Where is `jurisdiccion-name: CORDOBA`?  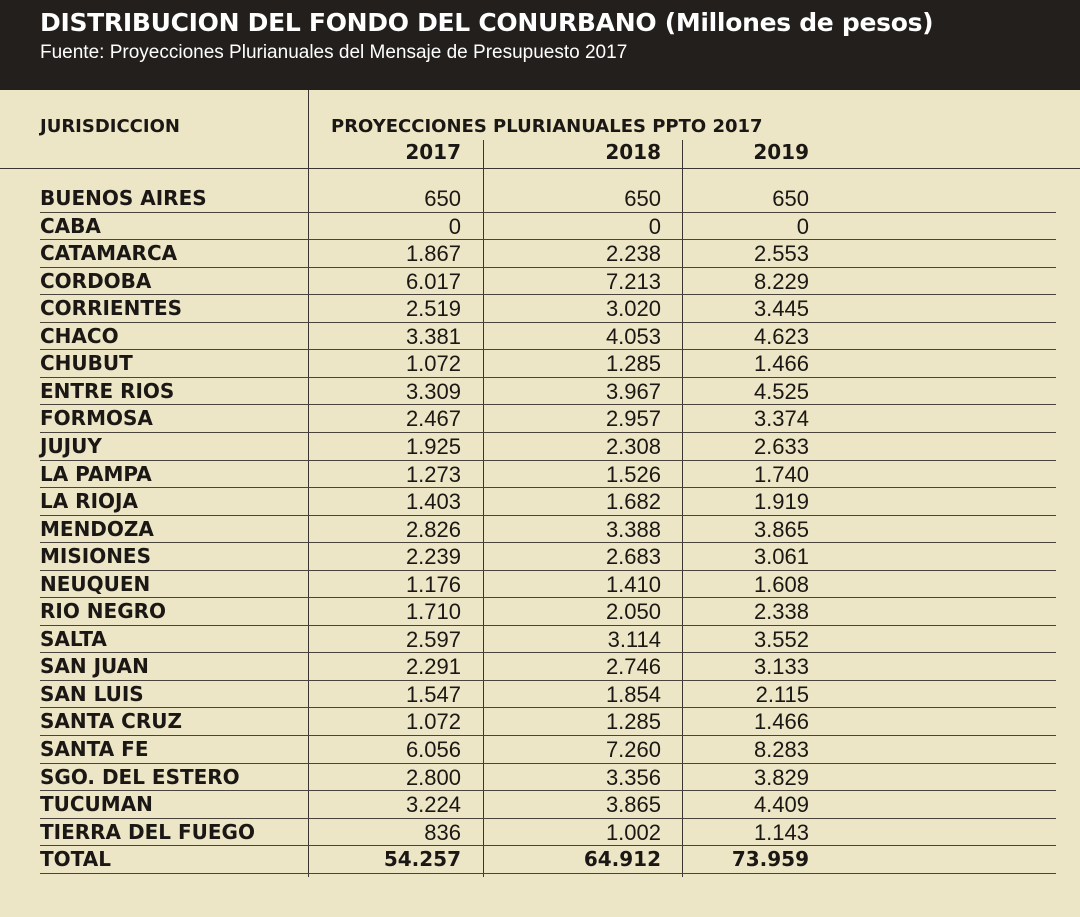 jurisdiccion-name: CORDOBA is located at coordinates (96, 280).